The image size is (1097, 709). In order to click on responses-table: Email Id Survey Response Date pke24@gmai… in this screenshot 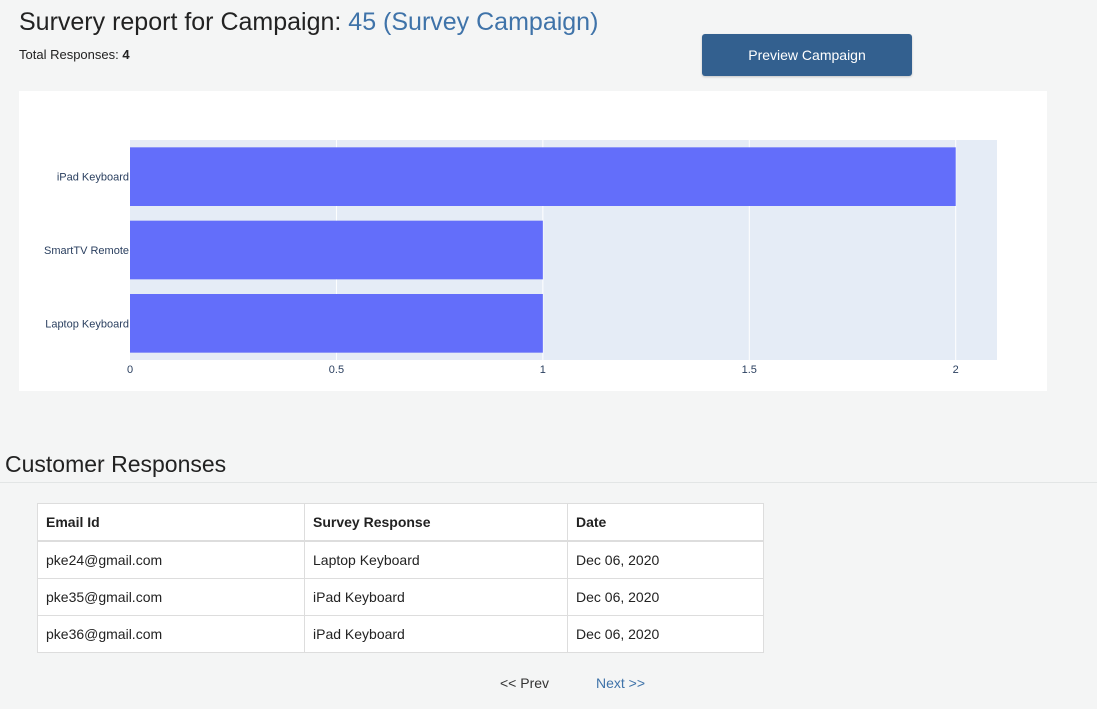, I will do `click(400, 578)`.